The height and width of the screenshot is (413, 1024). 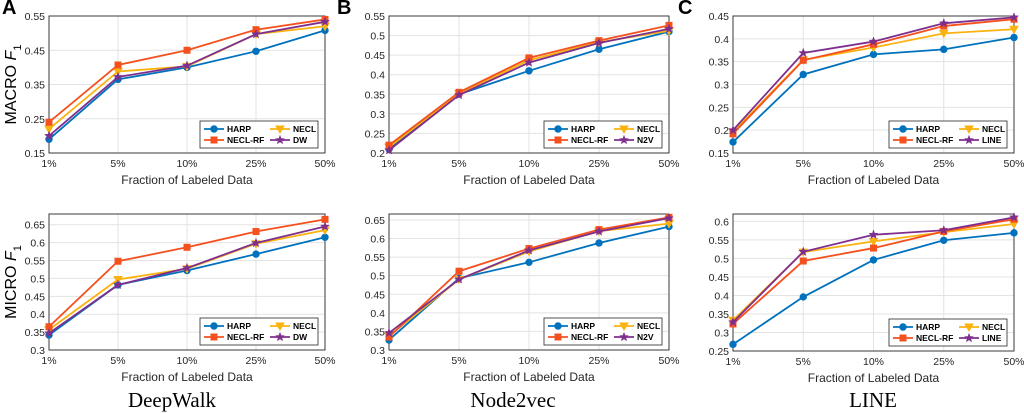 What do you see at coordinates (512, 400) in the screenshot?
I see `subplot-title: Node2vec` at bounding box center [512, 400].